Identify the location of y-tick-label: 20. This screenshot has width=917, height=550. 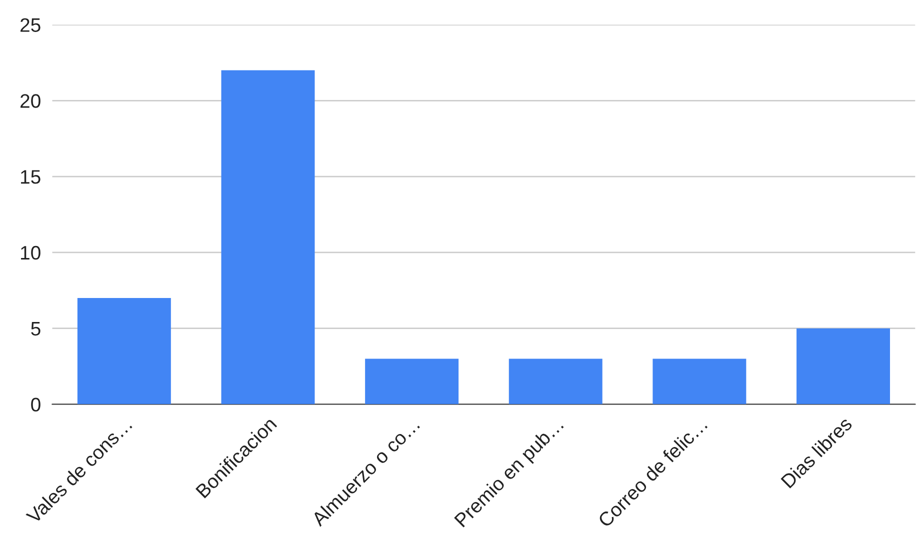
(30, 101).